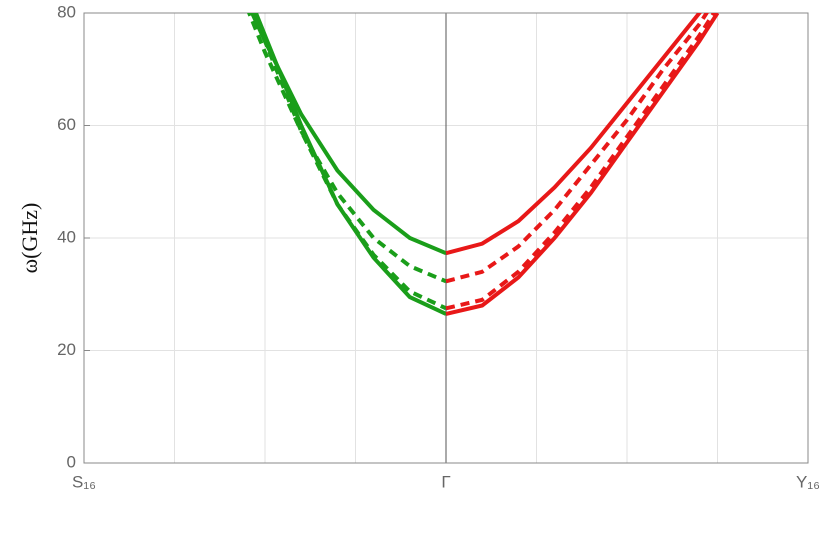 The image size is (830, 540). What do you see at coordinates (84, 481) in the screenshot?
I see `x-tick-label: S₁₆` at bounding box center [84, 481].